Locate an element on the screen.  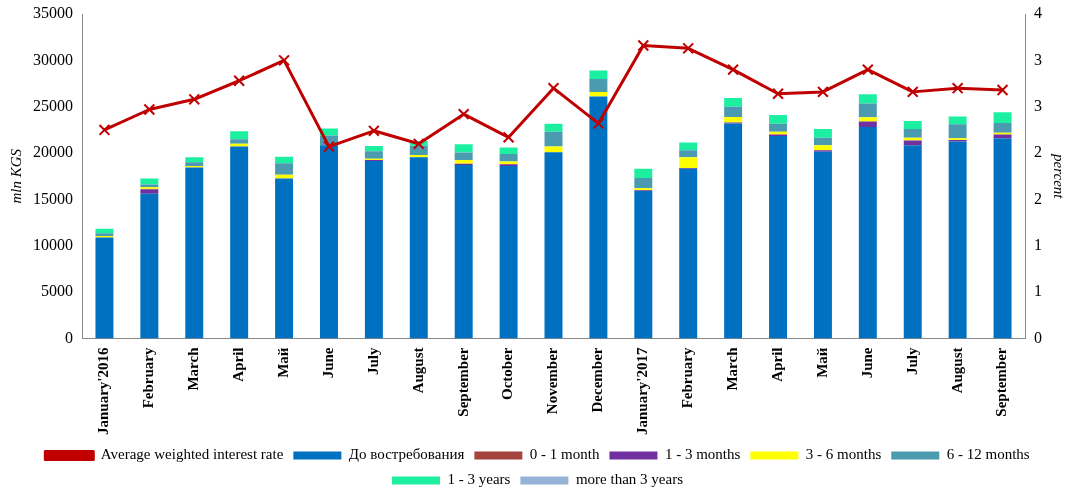
x-tick-label: November is located at coordinates (552, 381).